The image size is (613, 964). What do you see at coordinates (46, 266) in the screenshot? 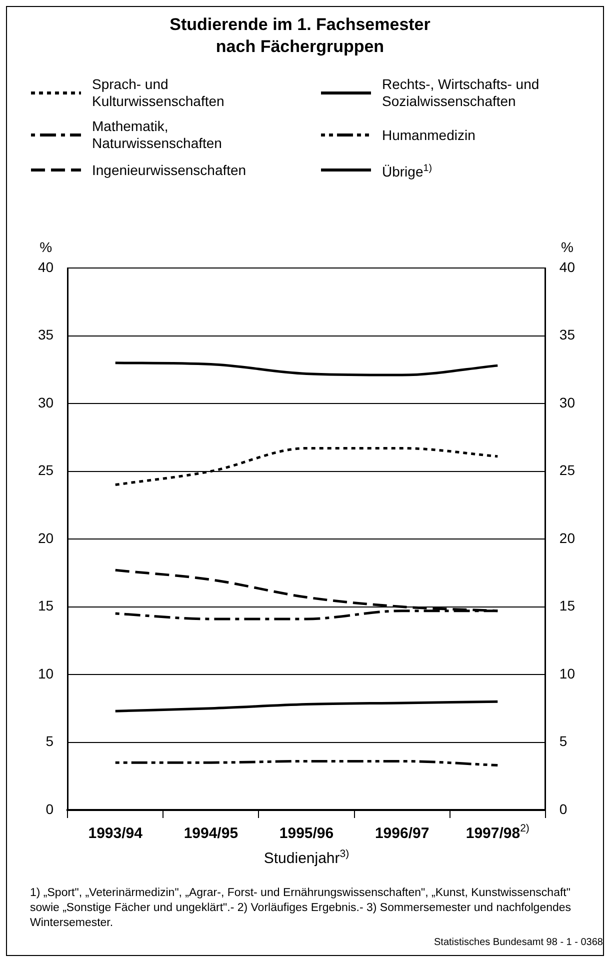
I see `y-tick-label: 40` at bounding box center [46, 266].